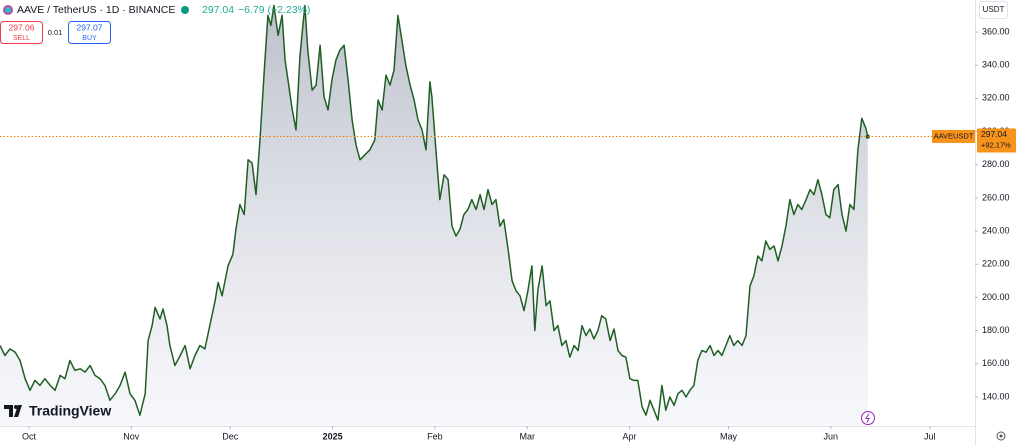 The width and height of the screenshot is (1024, 446). What do you see at coordinates (70, 411) in the screenshot?
I see `brand-name: TradingView` at bounding box center [70, 411].